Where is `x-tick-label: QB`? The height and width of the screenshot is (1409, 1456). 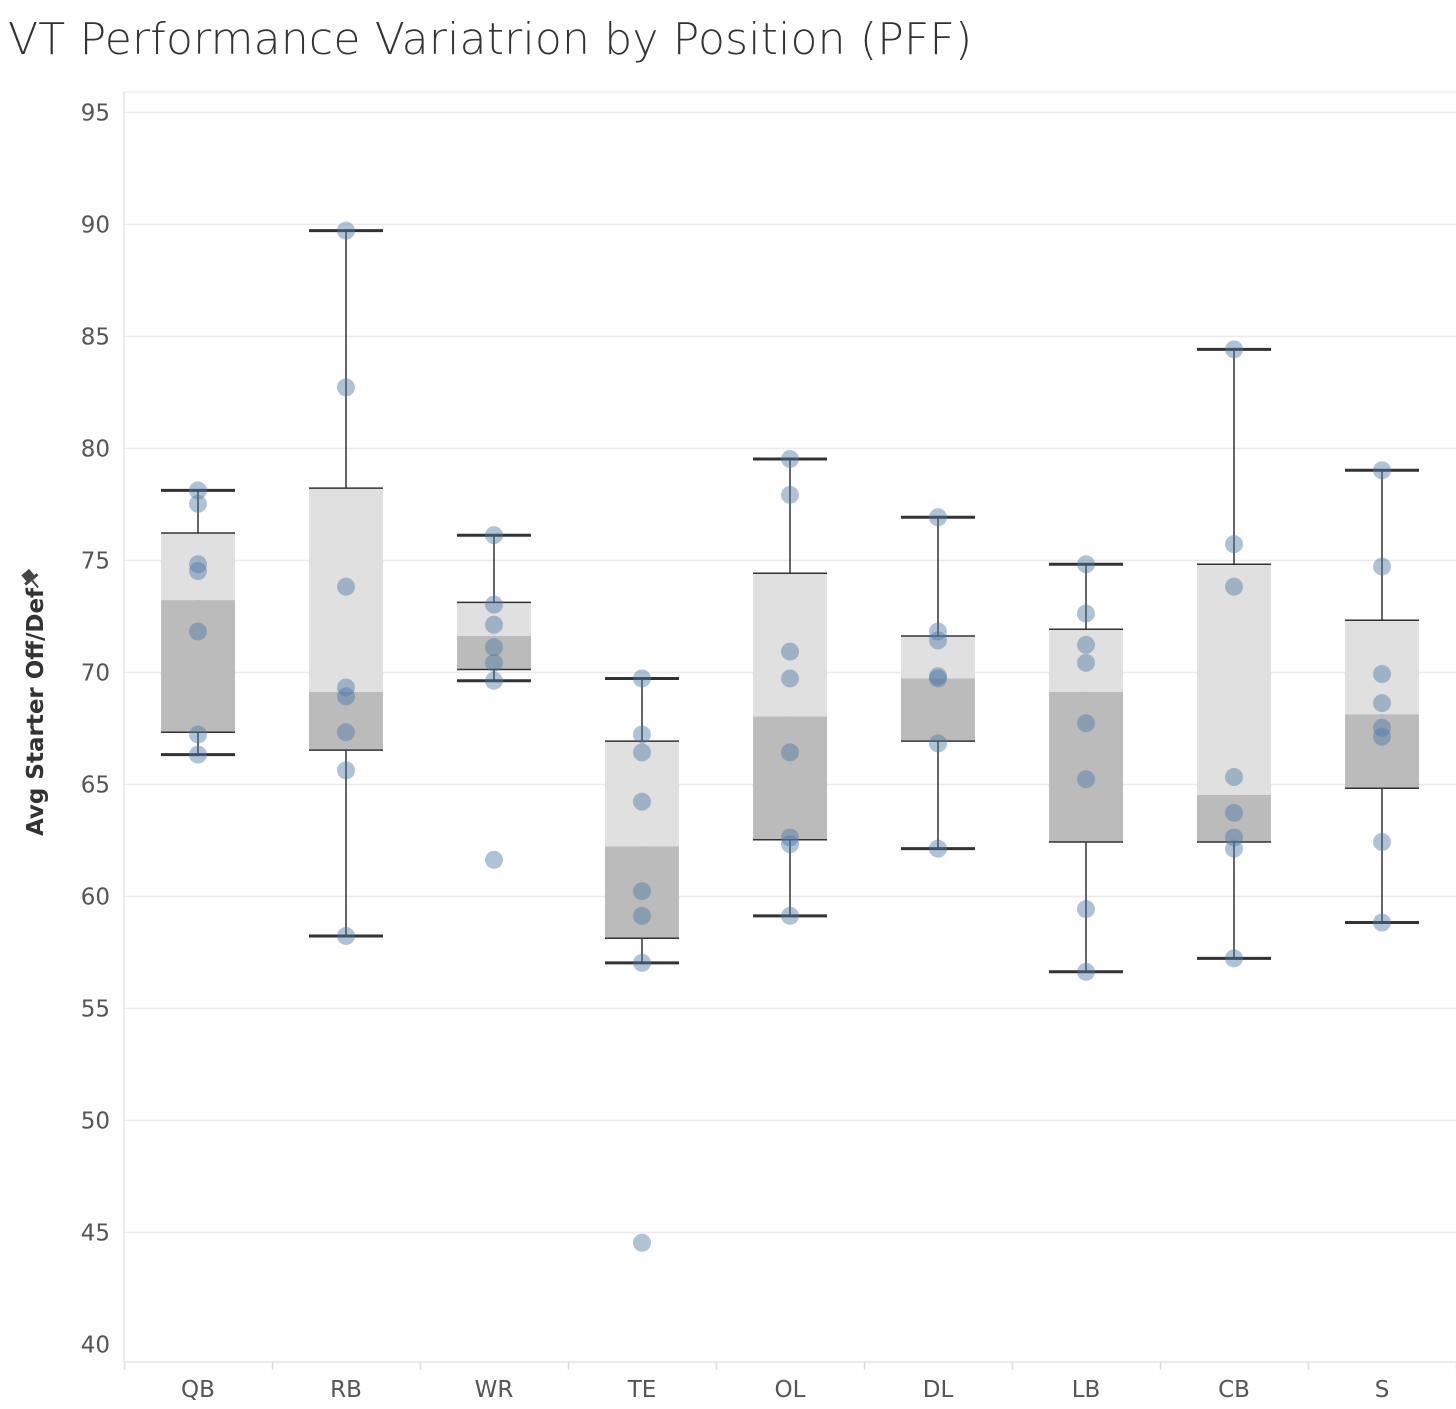
x-tick-label: QB is located at coordinates (198, 1390).